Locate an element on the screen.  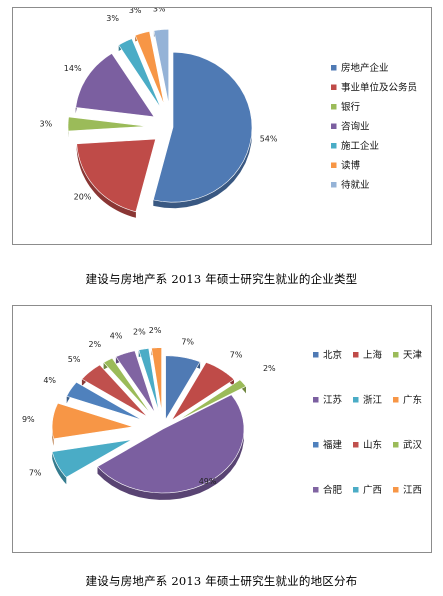
chart2-value-label-9: 2% is located at coordinates (94, 344).